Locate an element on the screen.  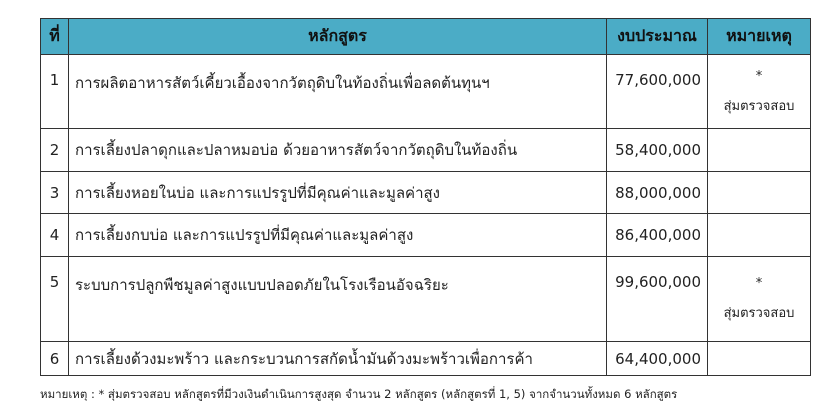
row-number: 5 is located at coordinates (54, 299).